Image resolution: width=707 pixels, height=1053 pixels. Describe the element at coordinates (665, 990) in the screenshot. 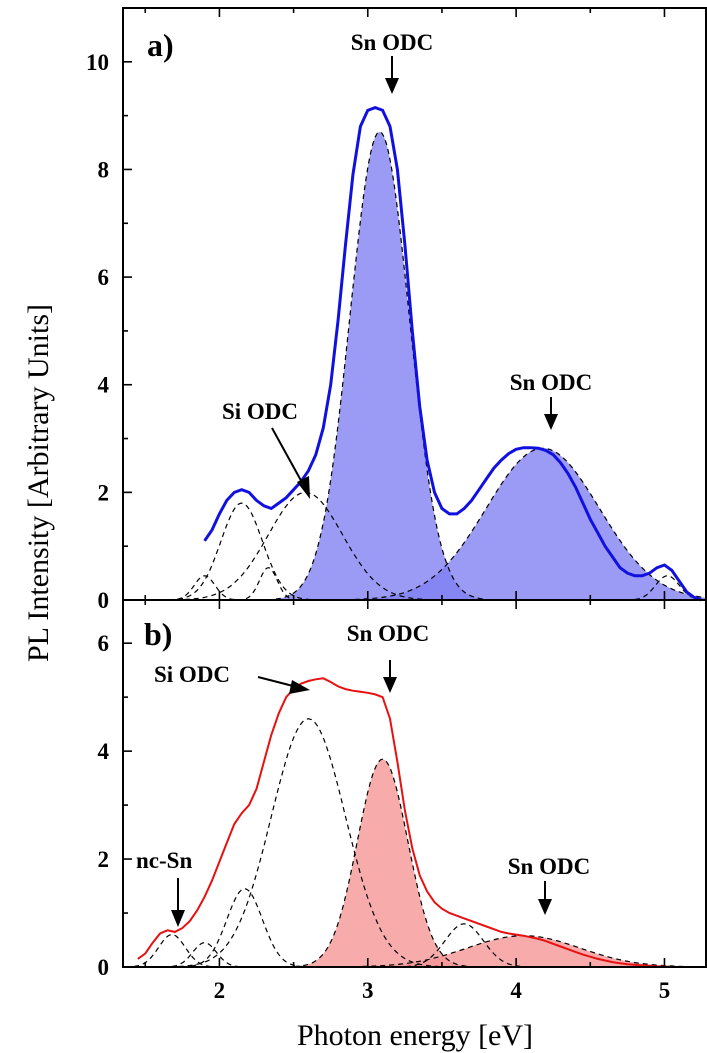

I see `x-tick-label: 5` at that location.